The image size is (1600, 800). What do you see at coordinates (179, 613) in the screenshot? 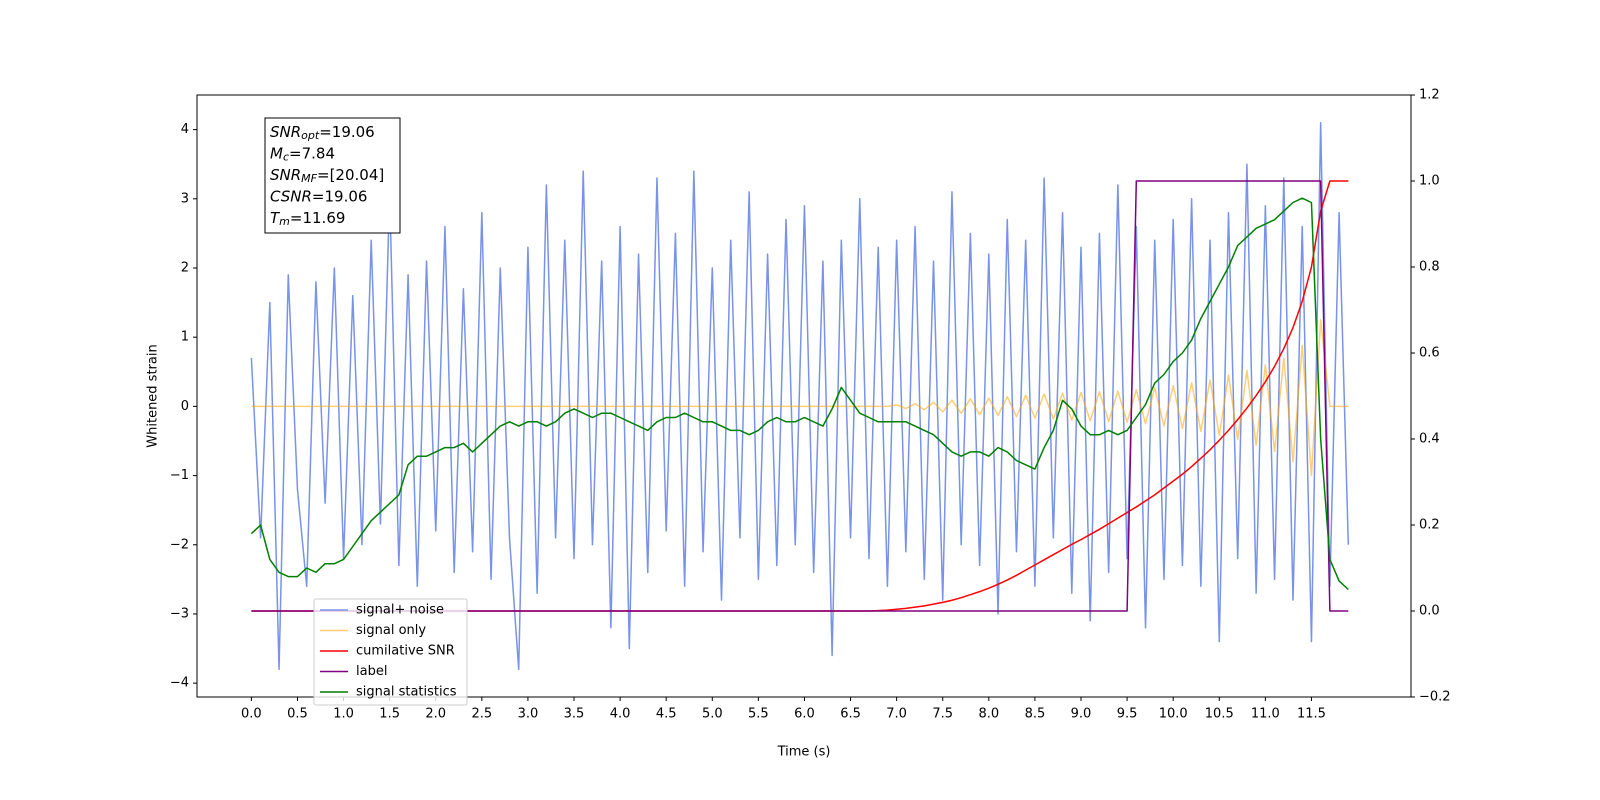
I see `y-tick-label: −3` at bounding box center [179, 613].